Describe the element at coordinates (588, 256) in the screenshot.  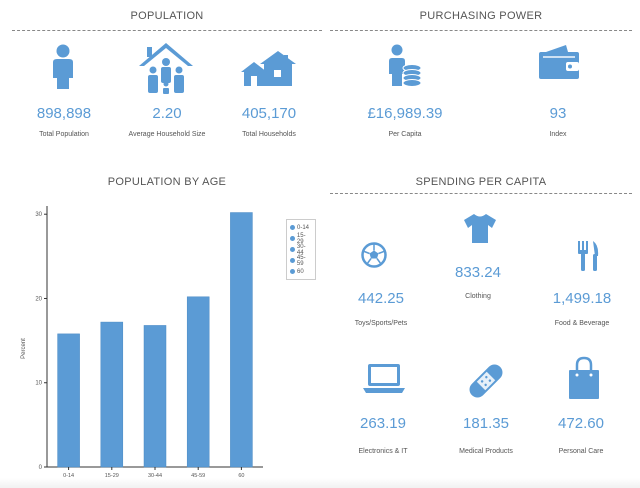
I see `fork-knife-icon` at that location.